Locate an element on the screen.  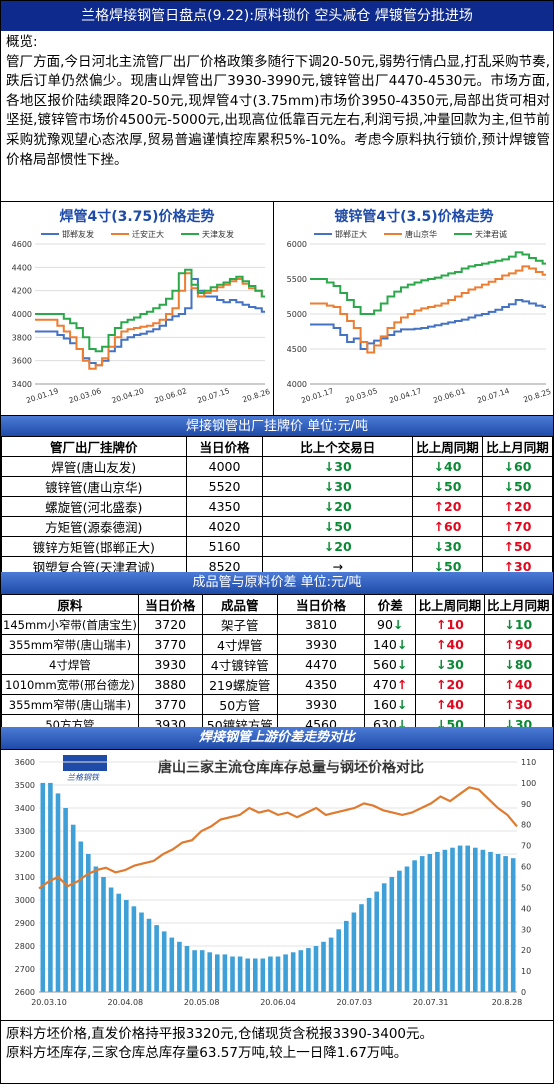
table-row: 4寸焊管 3930 4寸镀锌管 4470 560↓ ↓30 ↓80 is located at coordinates (277, 664).